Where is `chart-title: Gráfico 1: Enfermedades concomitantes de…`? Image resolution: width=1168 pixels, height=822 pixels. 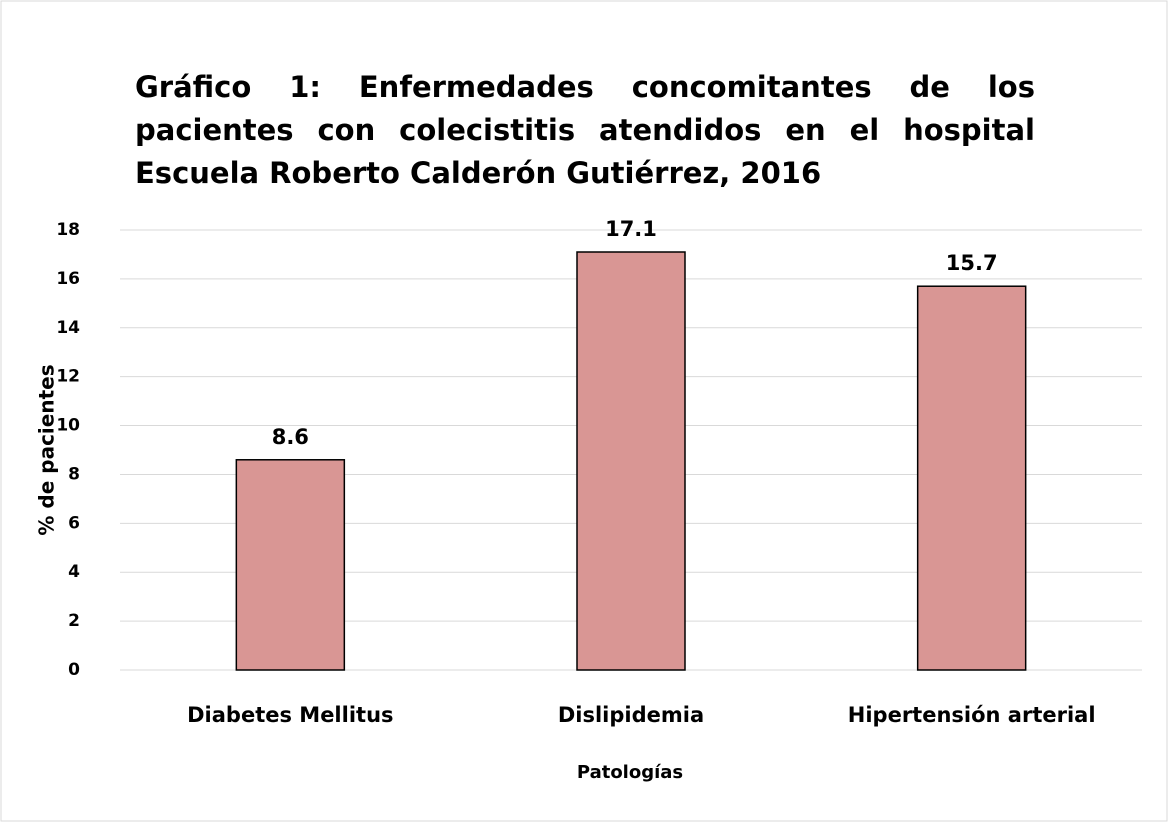 chart-title: Gráfico 1: Enfermedades concomitantes de… is located at coordinates (585, 130).